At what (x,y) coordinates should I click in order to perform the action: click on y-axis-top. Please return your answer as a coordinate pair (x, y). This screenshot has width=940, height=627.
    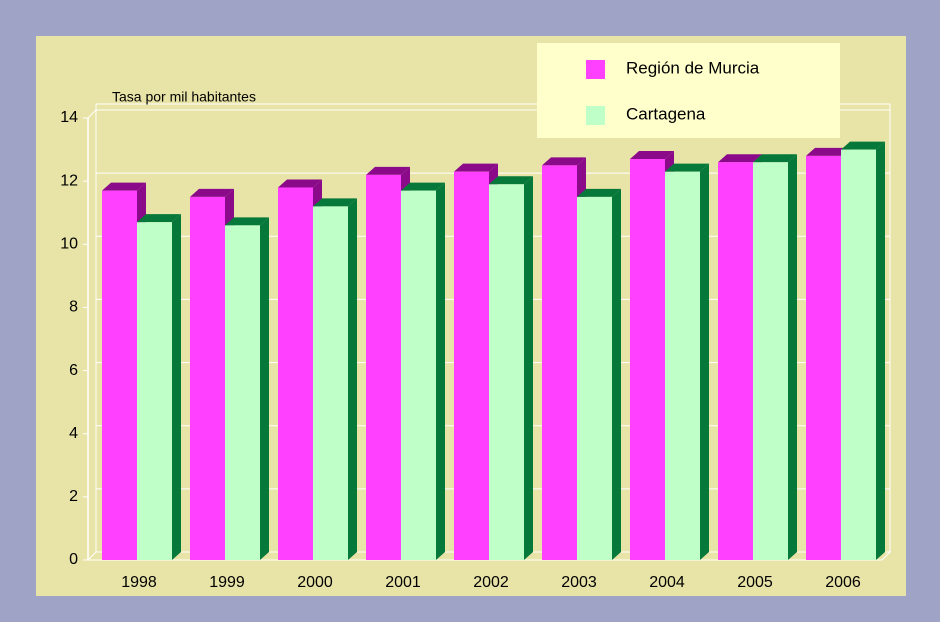
    Looking at the image, I should click on (92, 114).